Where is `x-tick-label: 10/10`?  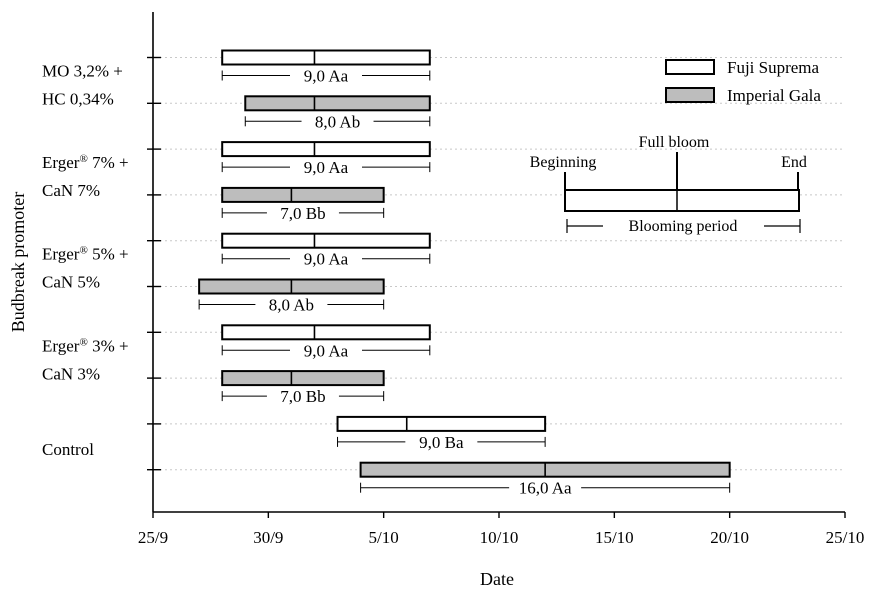
x-tick-label: 10/10 is located at coordinates (499, 537).